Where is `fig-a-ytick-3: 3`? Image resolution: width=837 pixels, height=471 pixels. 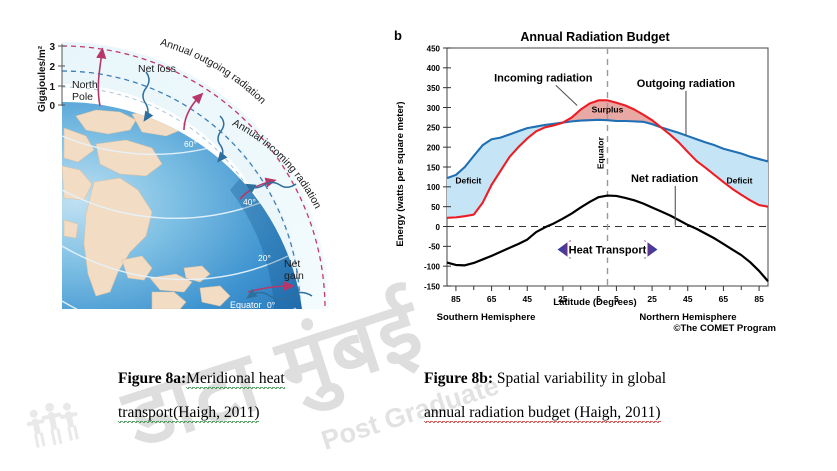 fig-a-ytick-3: 3 is located at coordinates (52, 47).